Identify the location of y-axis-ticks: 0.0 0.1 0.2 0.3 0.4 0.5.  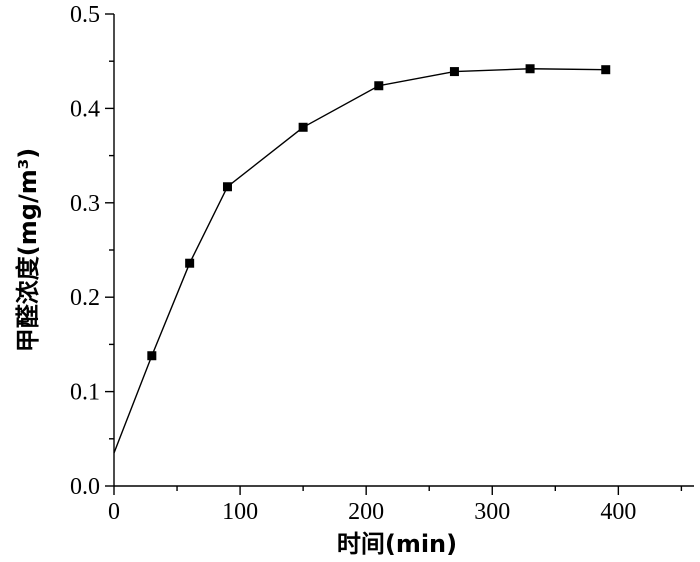
(92, 251).